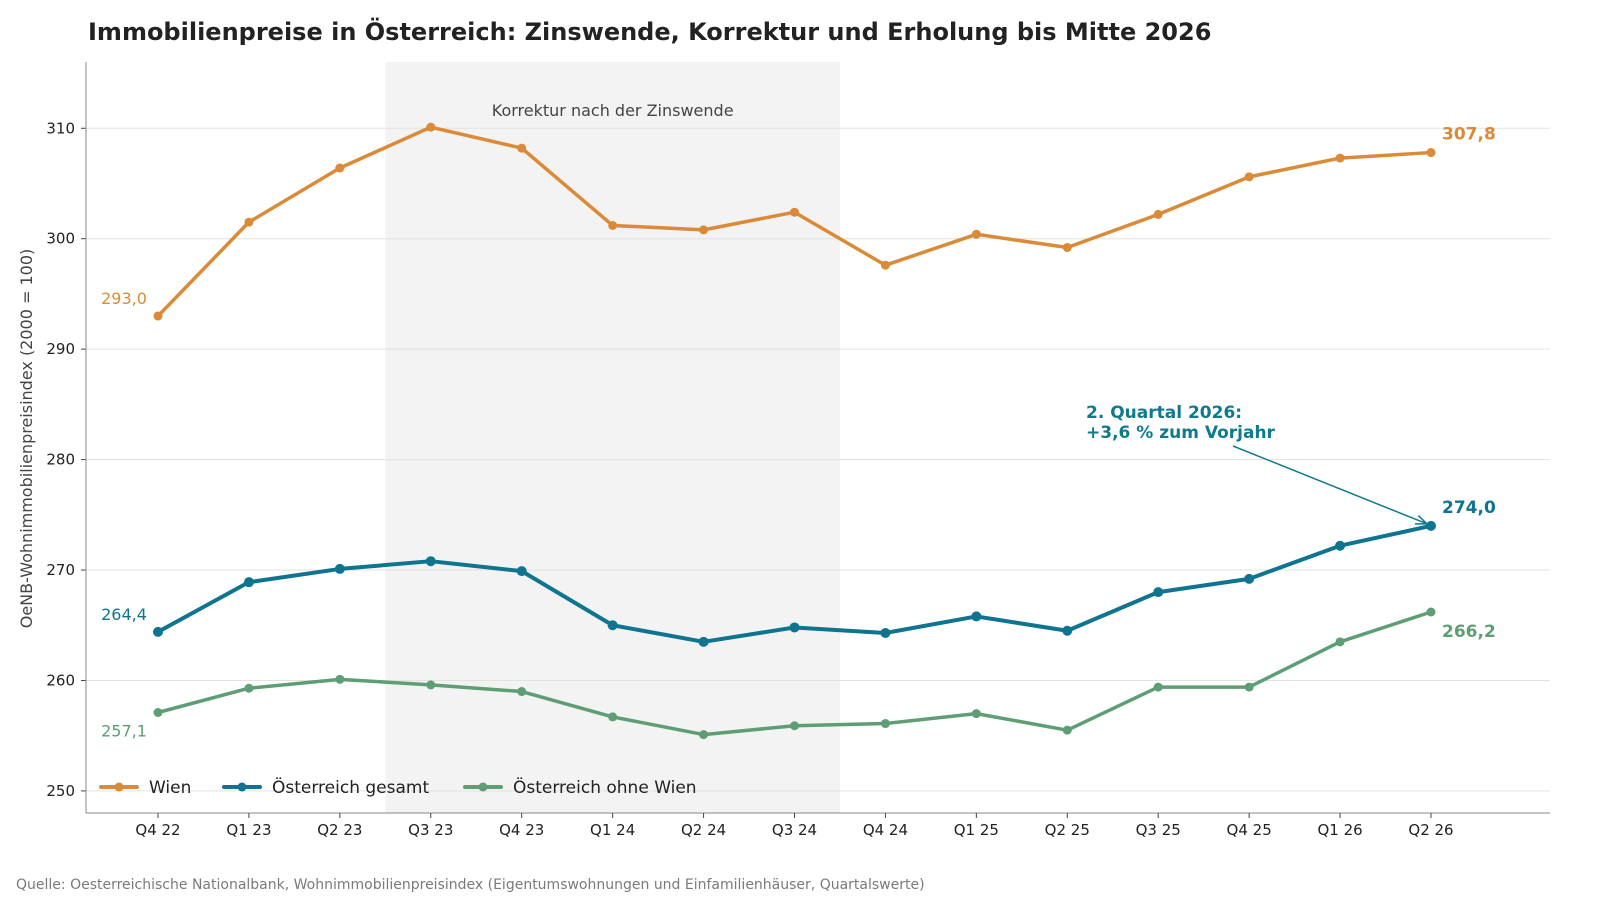 The height and width of the screenshot is (900, 1600). What do you see at coordinates (976, 830) in the screenshot?
I see `x-tick-label: Q1 25` at bounding box center [976, 830].